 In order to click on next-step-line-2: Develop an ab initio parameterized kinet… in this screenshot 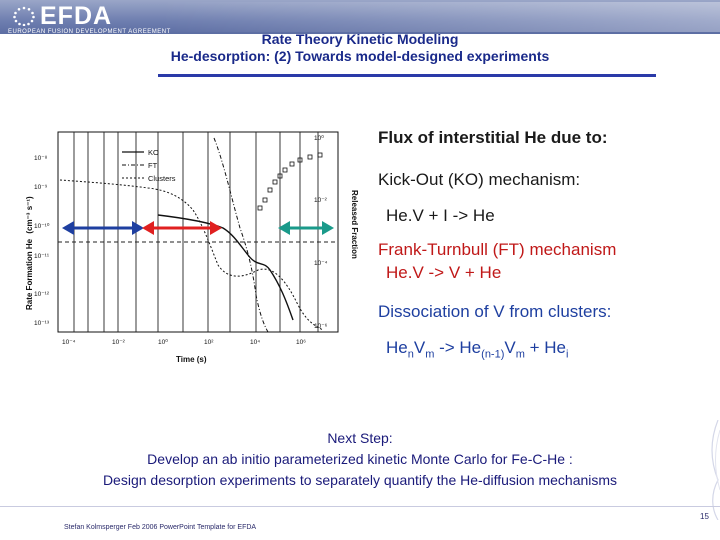, I will do `click(360, 459)`.